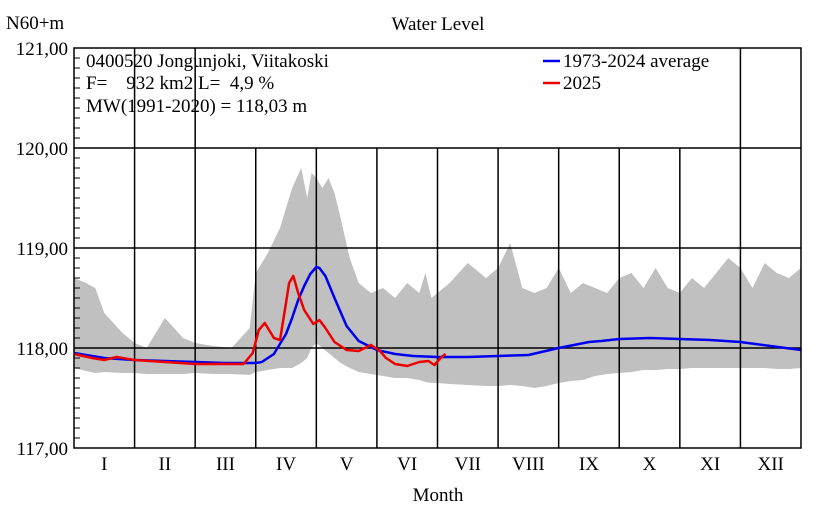 This screenshot has height=520, width=840. What do you see at coordinates (104, 464) in the screenshot?
I see `month-label-I: I` at bounding box center [104, 464].